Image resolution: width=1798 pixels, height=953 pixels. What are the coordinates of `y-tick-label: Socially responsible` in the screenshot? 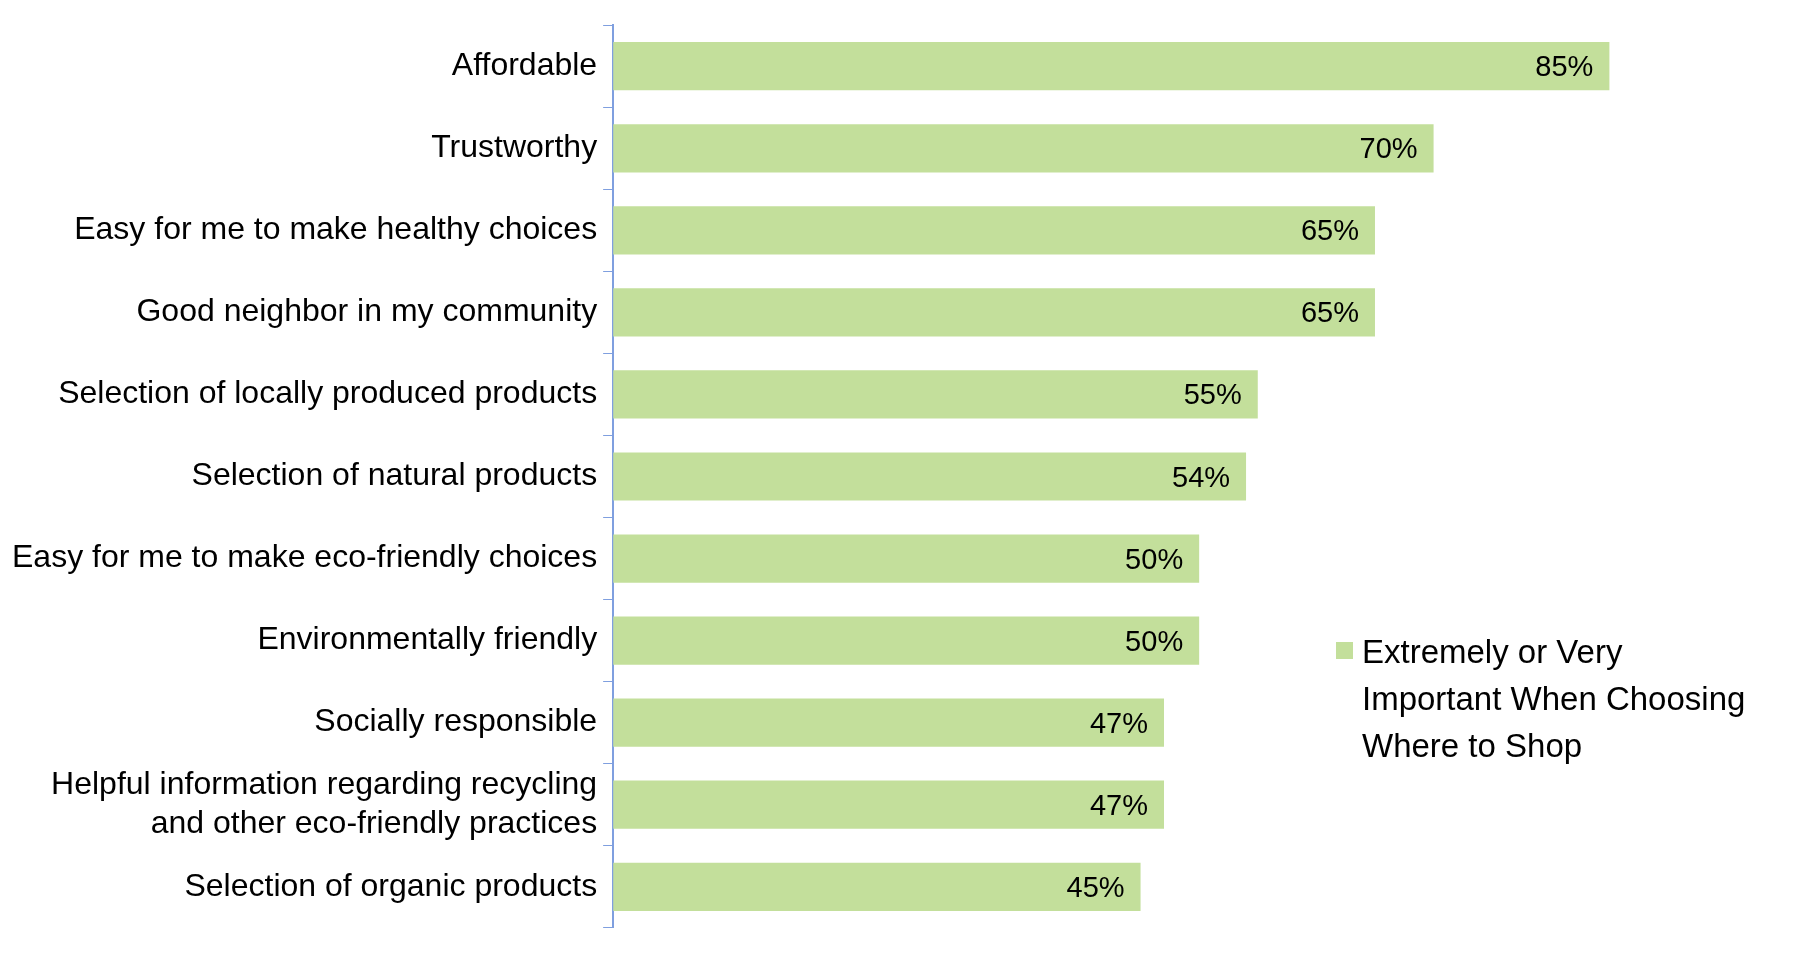 It's located at (456, 720).